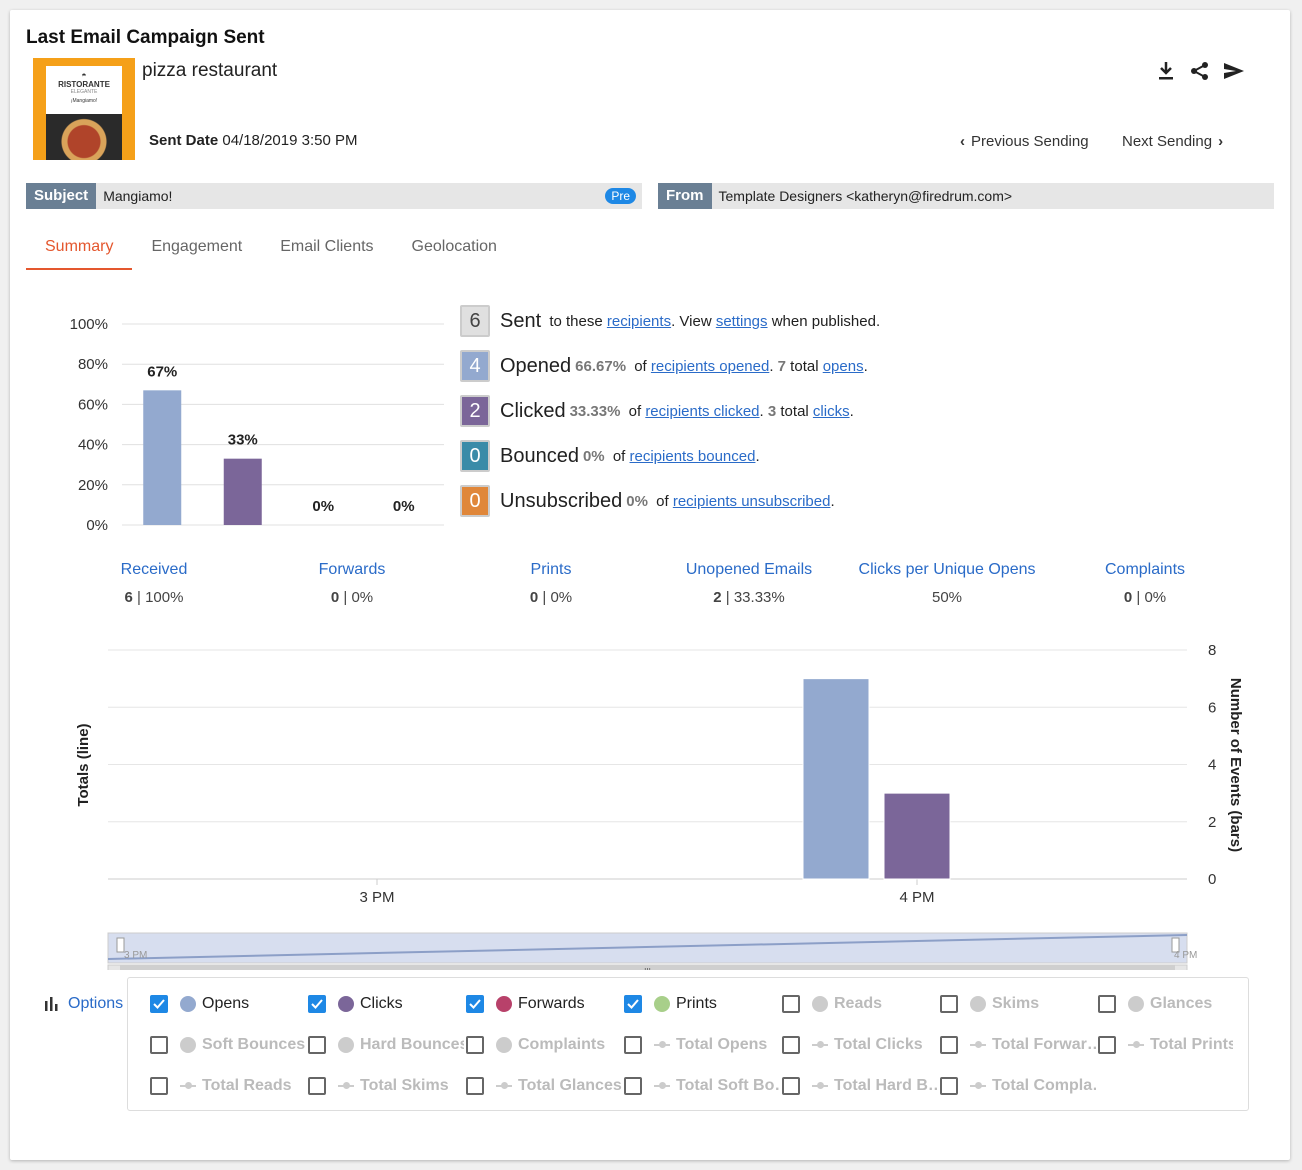 The image size is (1302, 1170). What do you see at coordinates (544, 1045) in the screenshot?
I see `option-complaints: Complaints` at bounding box center [544, 1045].